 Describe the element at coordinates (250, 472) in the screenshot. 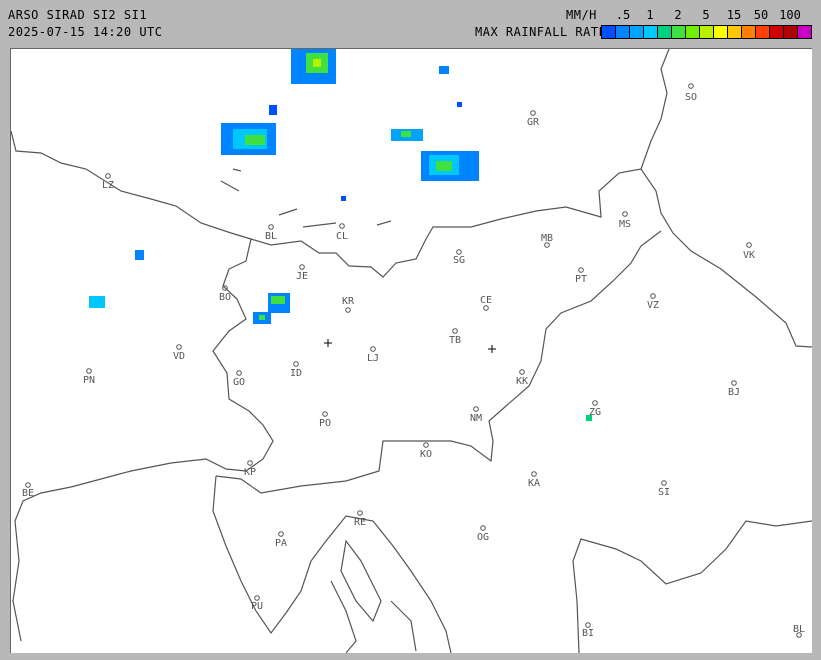

I see `city-label: KP` at that location.